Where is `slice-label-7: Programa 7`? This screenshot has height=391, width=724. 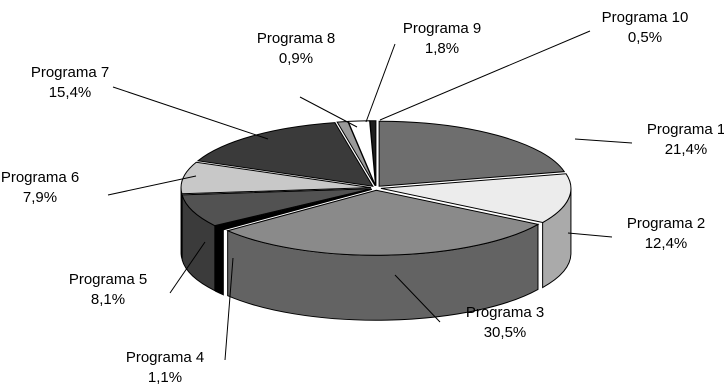
slice-label-7: Programa 7 is located at coordinates (70, 72).